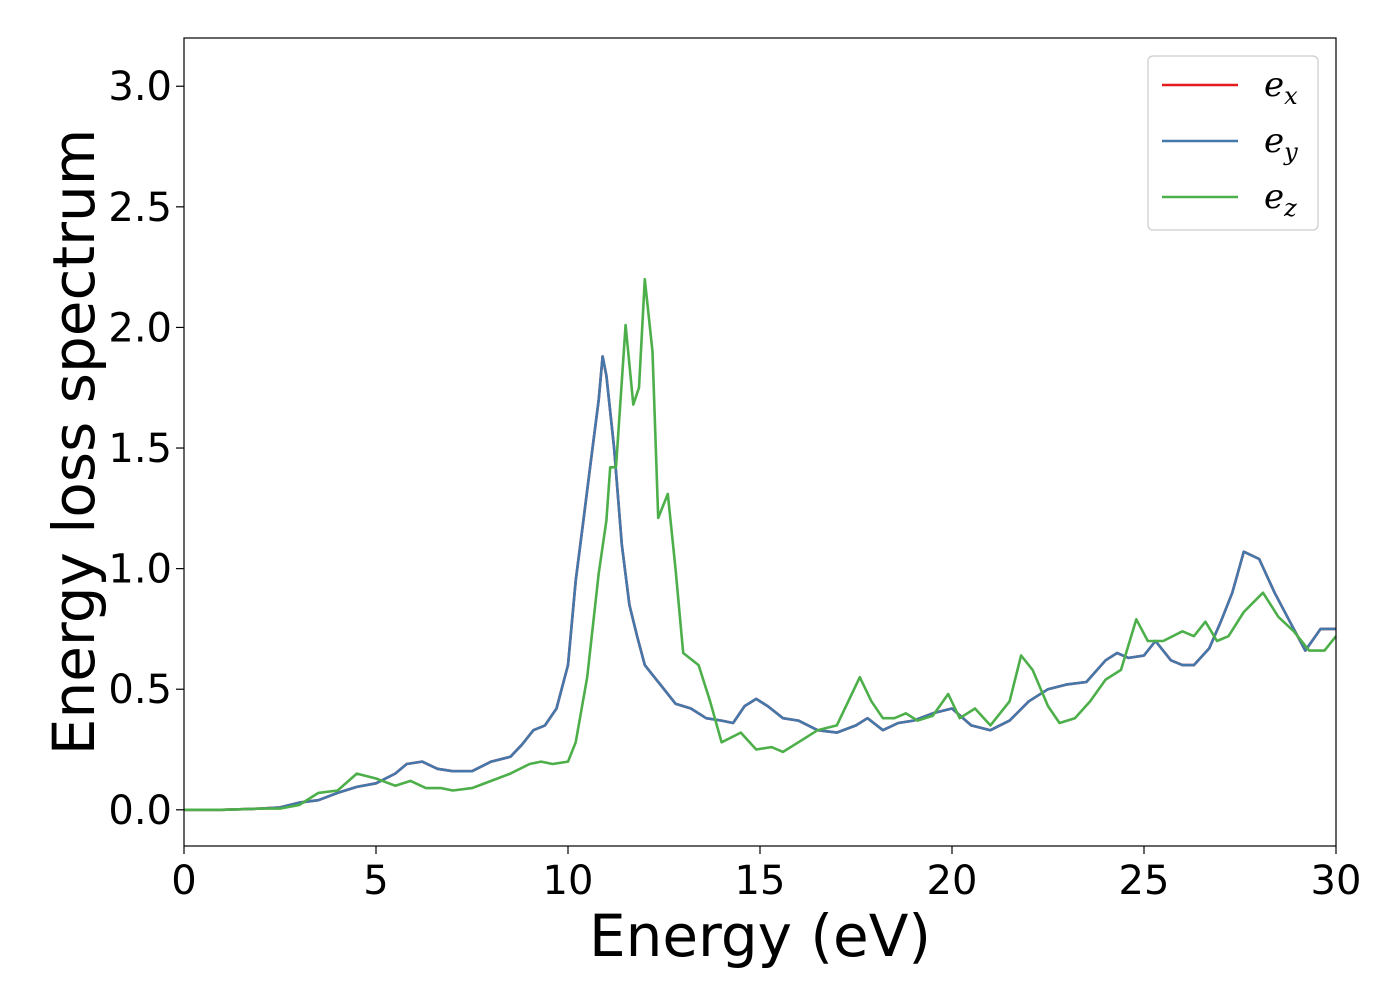  I want to click on y-tick-label: 0.5, so click(140, 690).